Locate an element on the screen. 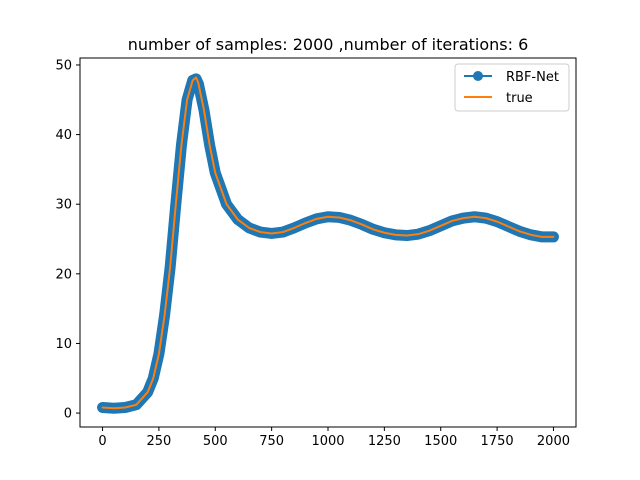 This screenshot has width=640, height=480. x-tick-label-1750: 1750 is located at coordinates (497, 441).